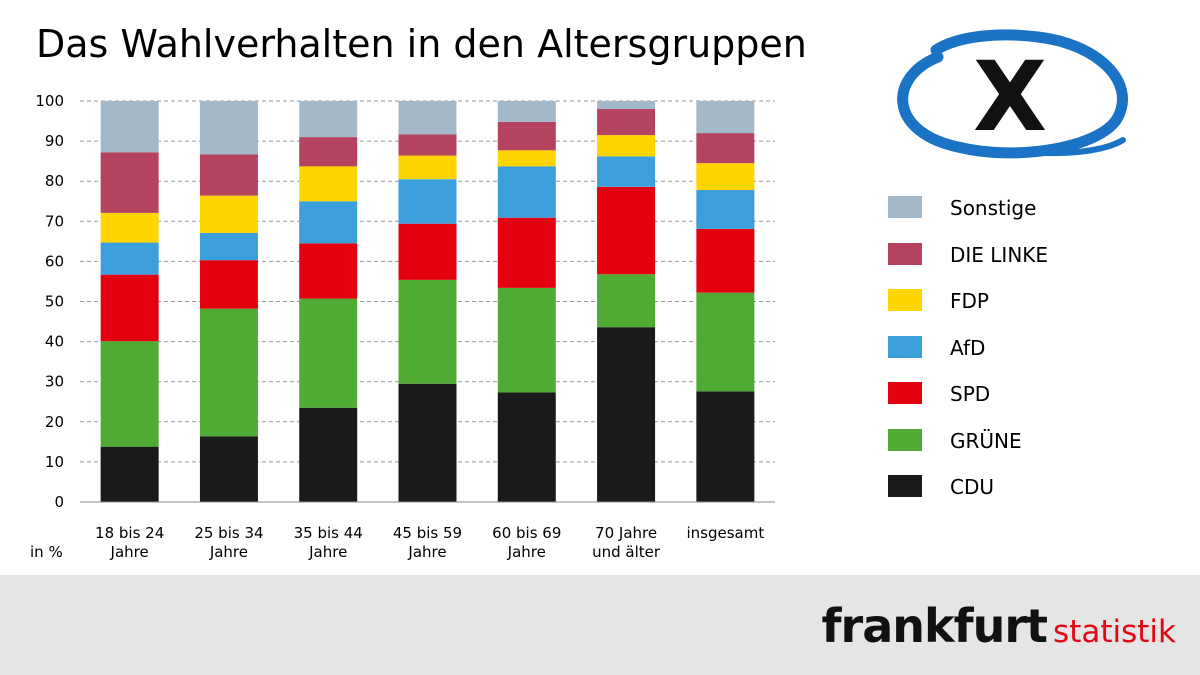 The height and width of the screenshot is (675, 1200). I want to click on y-axis-ticks: 0 10 20 30 40 50 60 70 80 90 100, so click(49, 301).